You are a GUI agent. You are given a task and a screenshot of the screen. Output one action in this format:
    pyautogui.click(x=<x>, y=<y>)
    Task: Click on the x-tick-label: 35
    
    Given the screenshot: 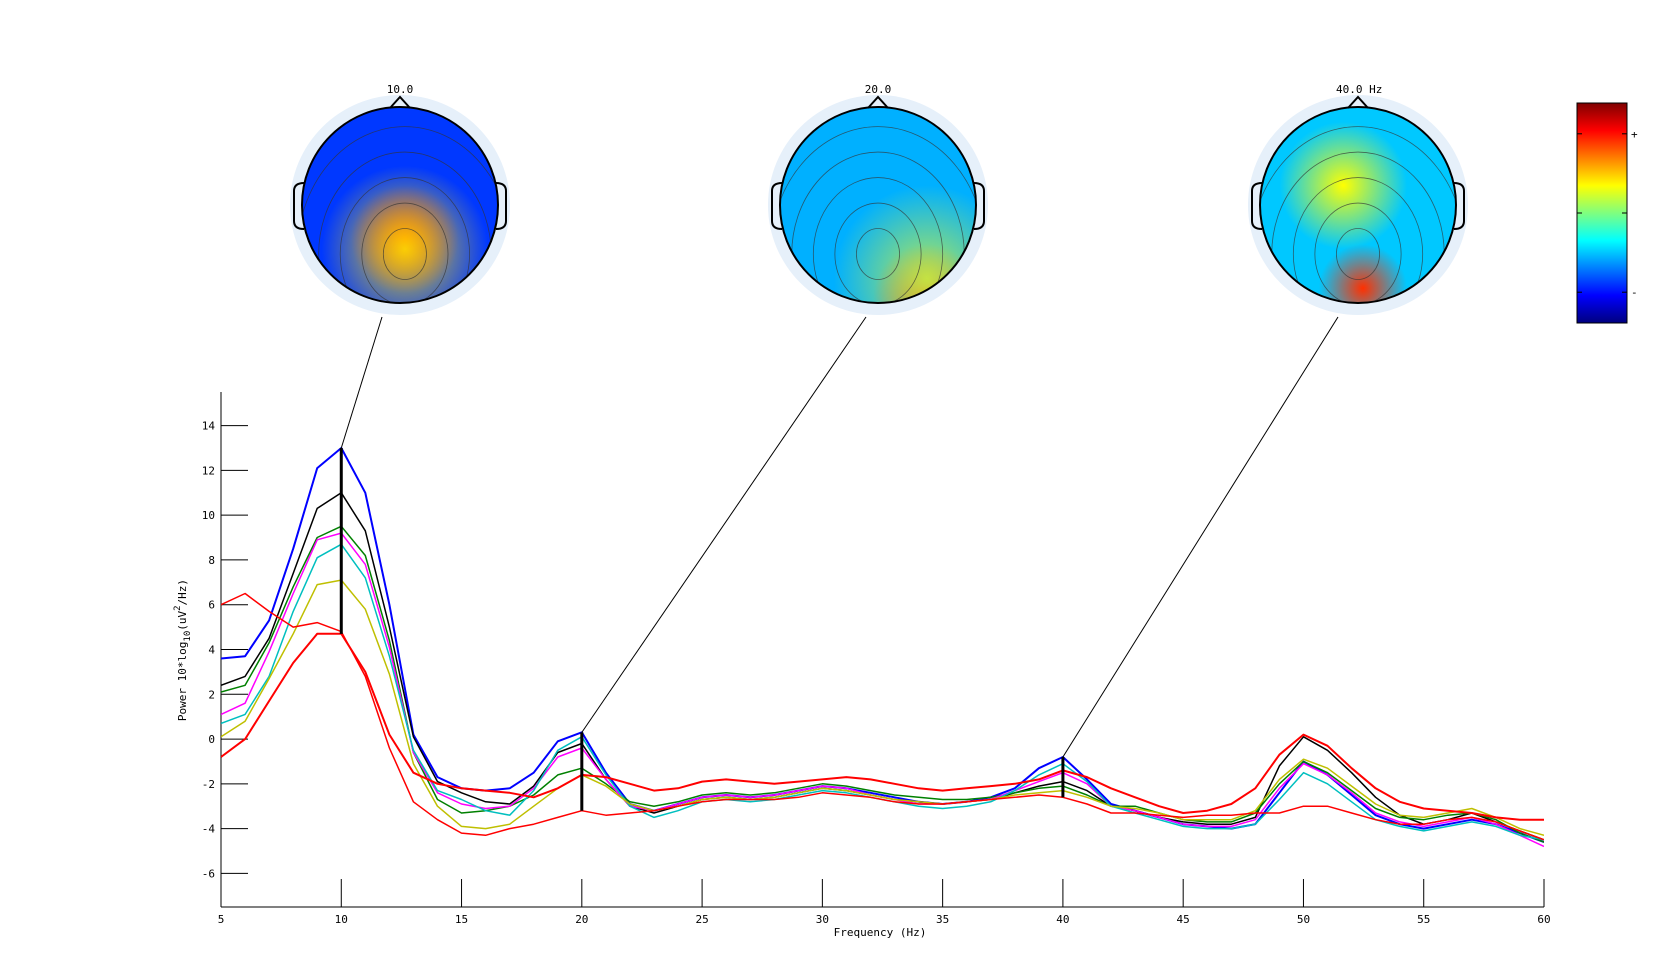 What is the action you would take?
    pyautogui.click(x=942, y=919)
    